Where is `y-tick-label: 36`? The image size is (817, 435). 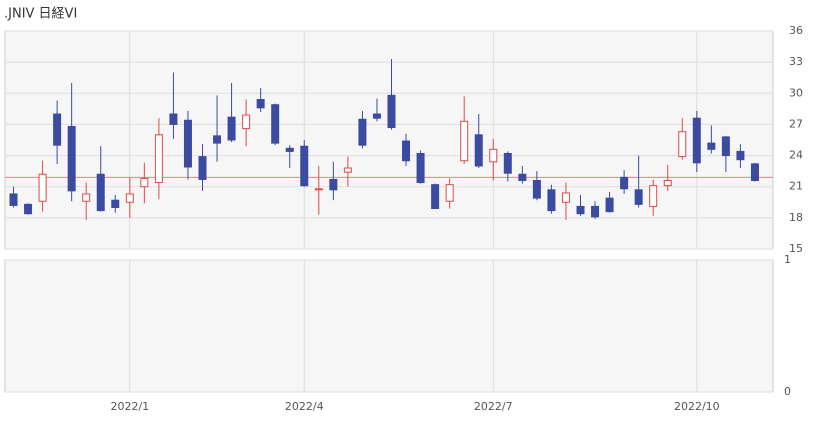 y-tick-label: 36 is located at coordinates (796, 30).